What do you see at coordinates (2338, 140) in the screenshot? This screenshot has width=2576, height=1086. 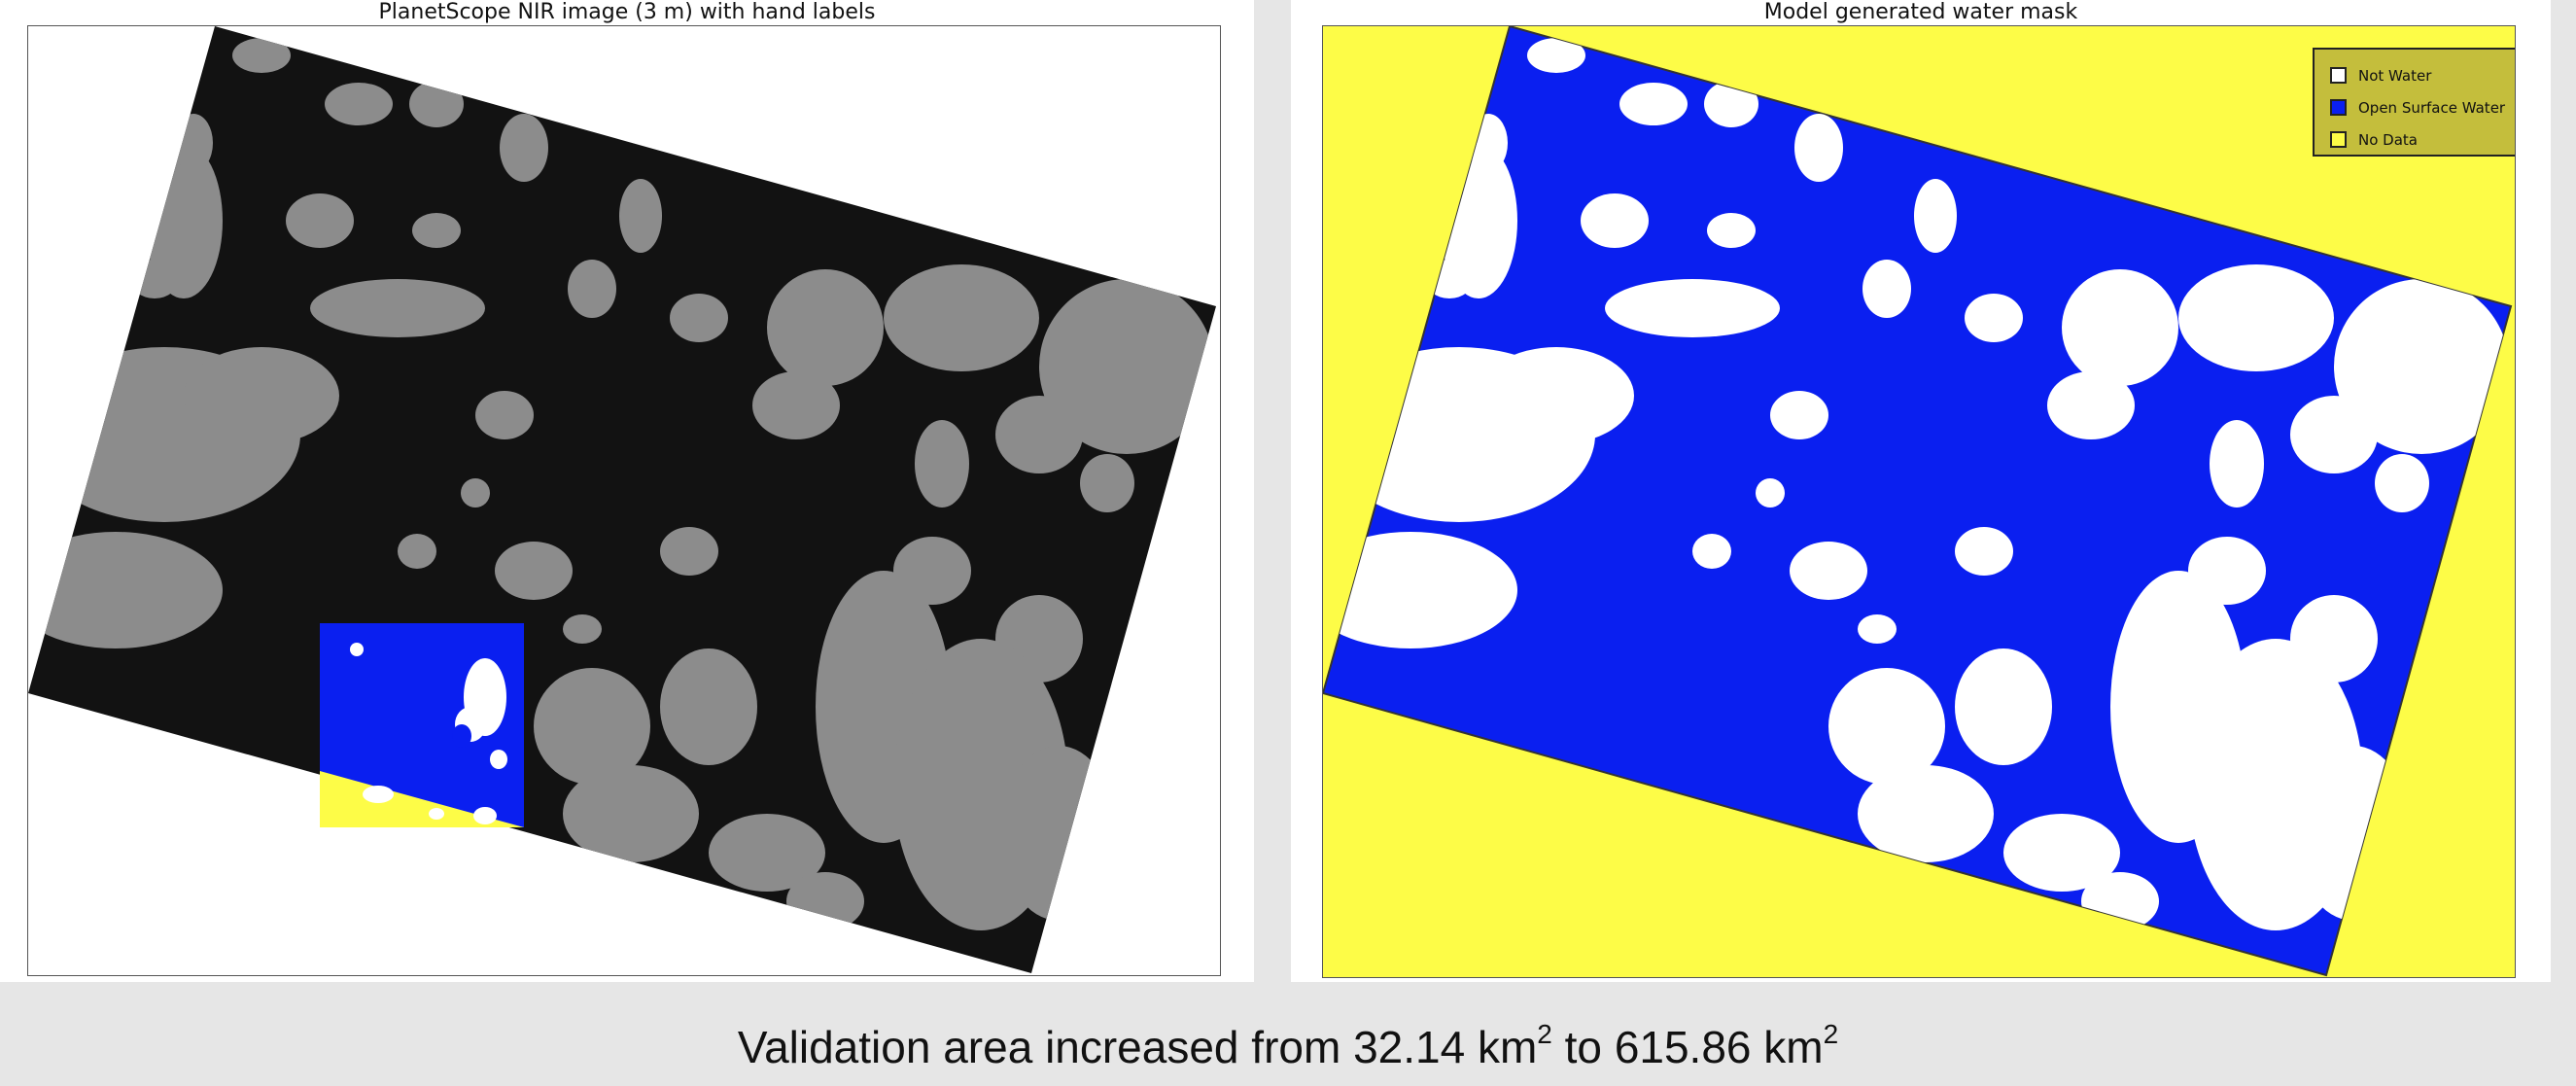 I see `no-data-swatch` at bounding box center [2338, 140].